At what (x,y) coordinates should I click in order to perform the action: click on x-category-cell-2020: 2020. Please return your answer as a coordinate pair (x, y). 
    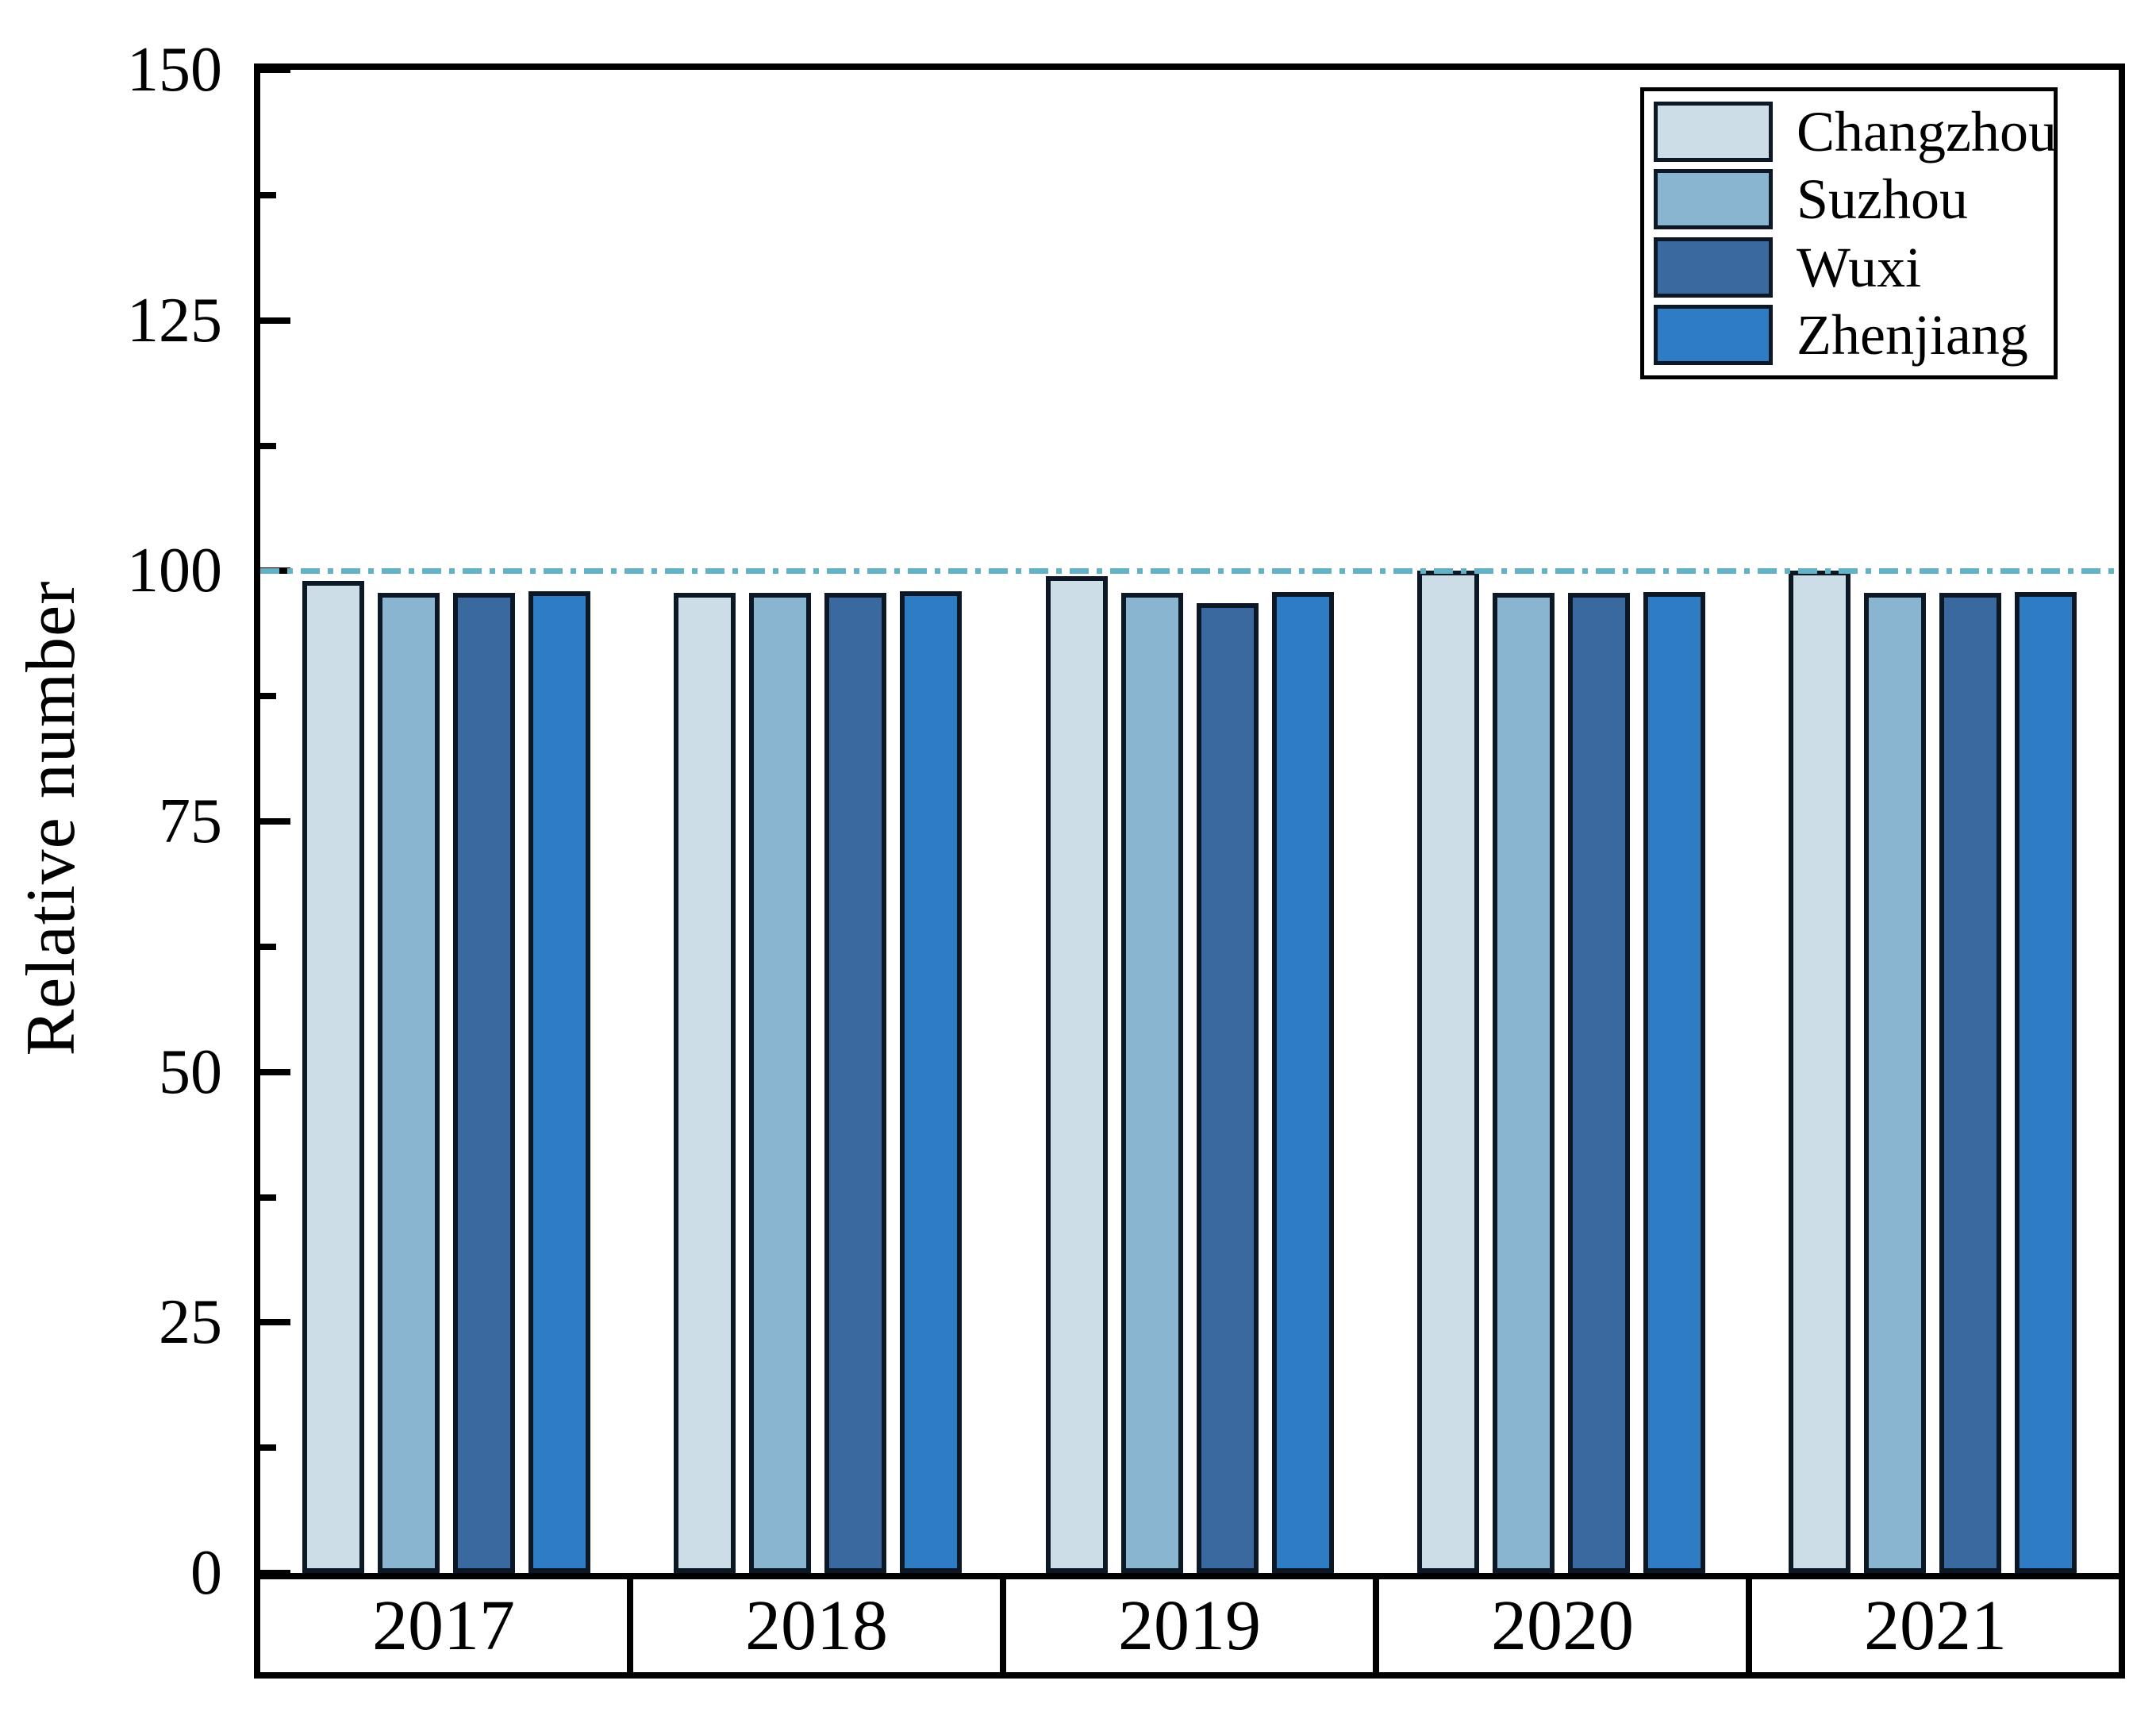
    Looking at the image, I should click on (1559, 1625).